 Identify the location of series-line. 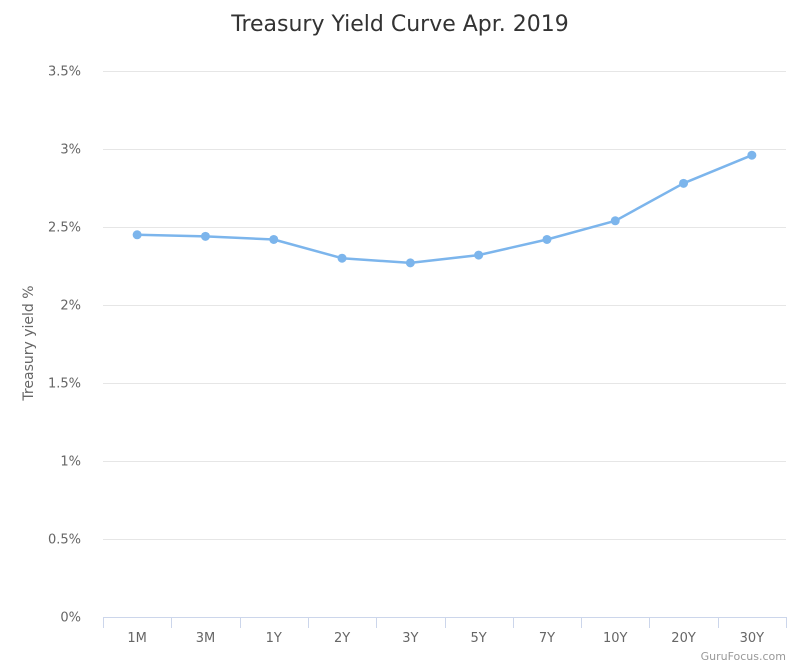
(444, 209).